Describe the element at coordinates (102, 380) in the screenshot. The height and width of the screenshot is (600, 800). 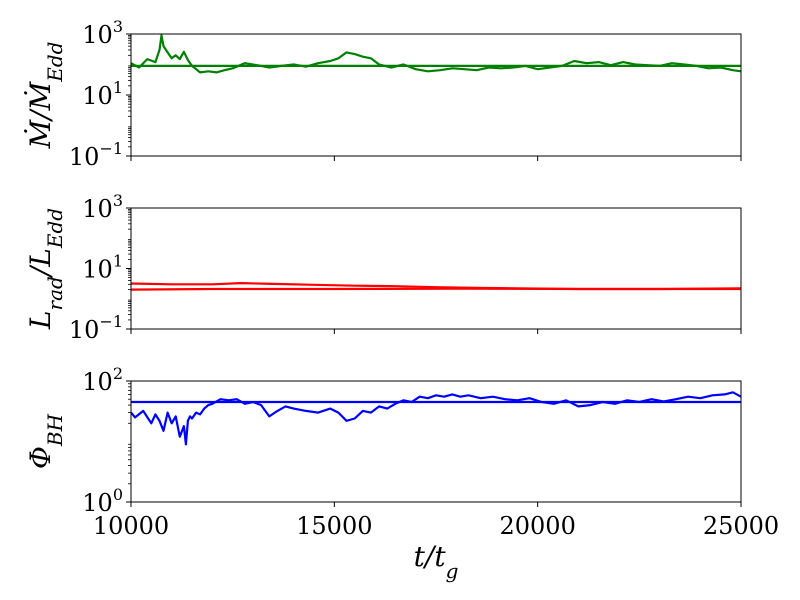
I see `y-tick-label: 10²` at that location.